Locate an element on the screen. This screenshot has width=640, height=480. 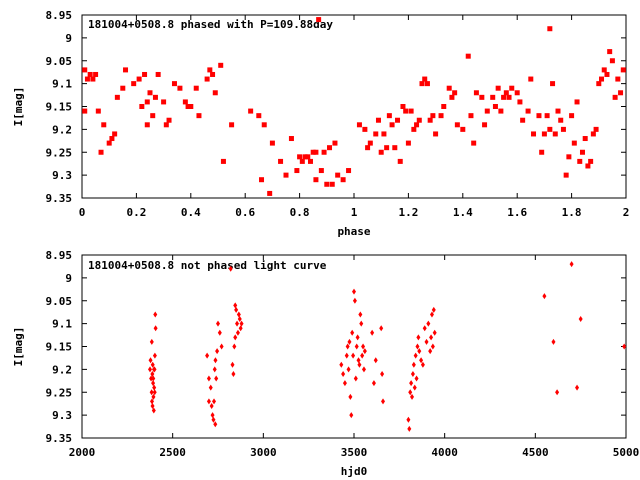
x-tick-label: 1.8 is located at coordinates (572, 212).